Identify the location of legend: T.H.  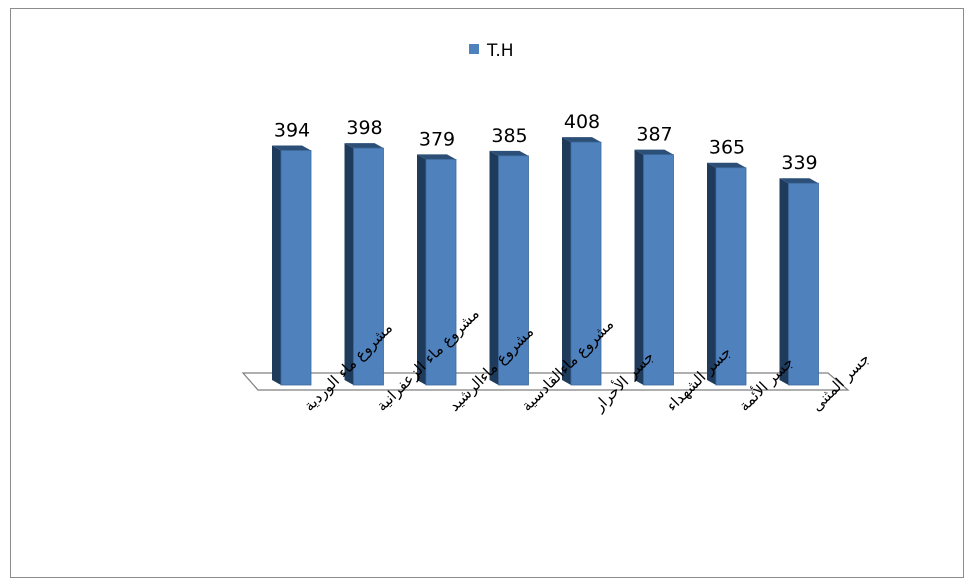
(491, 51).